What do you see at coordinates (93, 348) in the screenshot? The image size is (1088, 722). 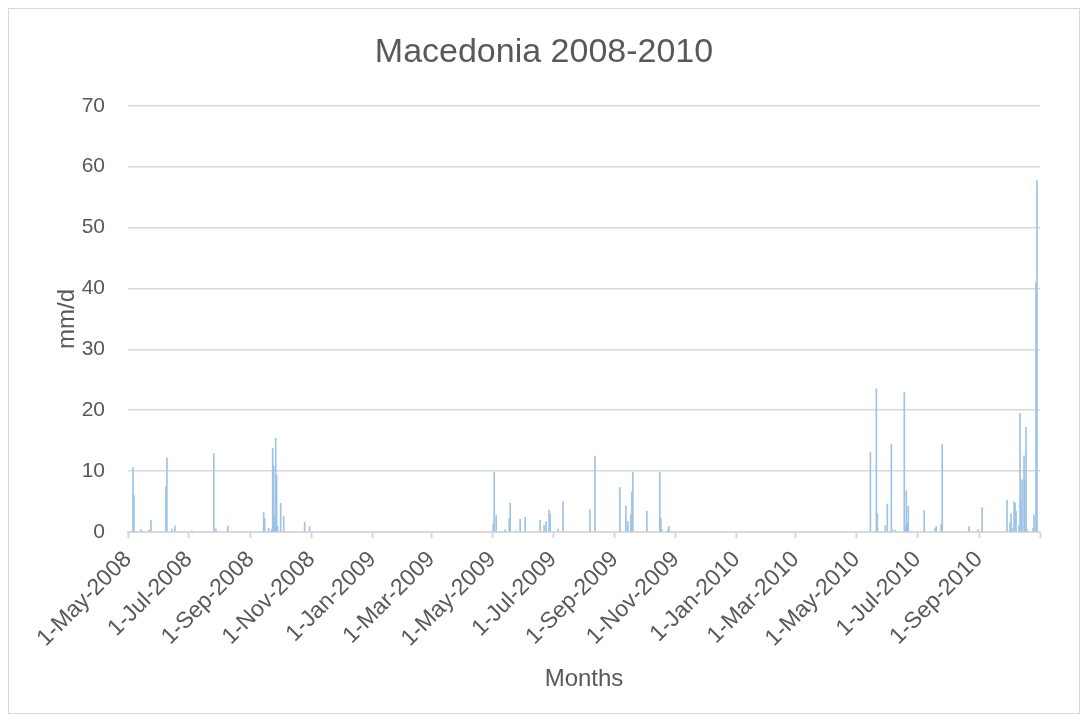 I see `y-tick-label: 30` at bounding box center [93, 348].